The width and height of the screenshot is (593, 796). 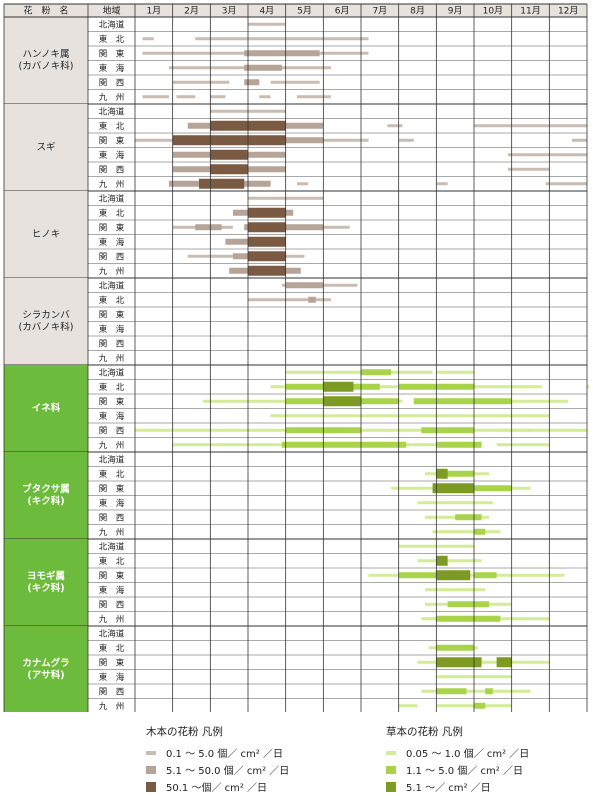 I want to click on pollen-name-label: スギ, so click(x=45, y=147).